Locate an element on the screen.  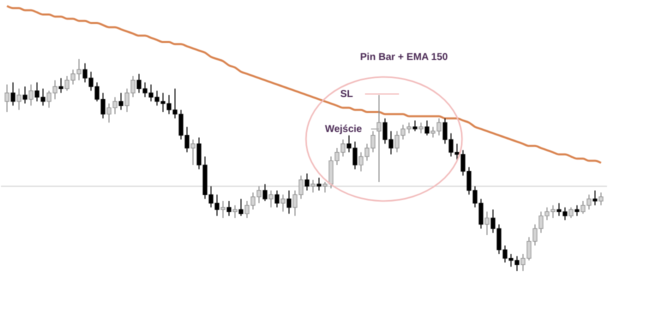
annotation: Pin Bar + EMA 150 is located at coordinates (404, 57).